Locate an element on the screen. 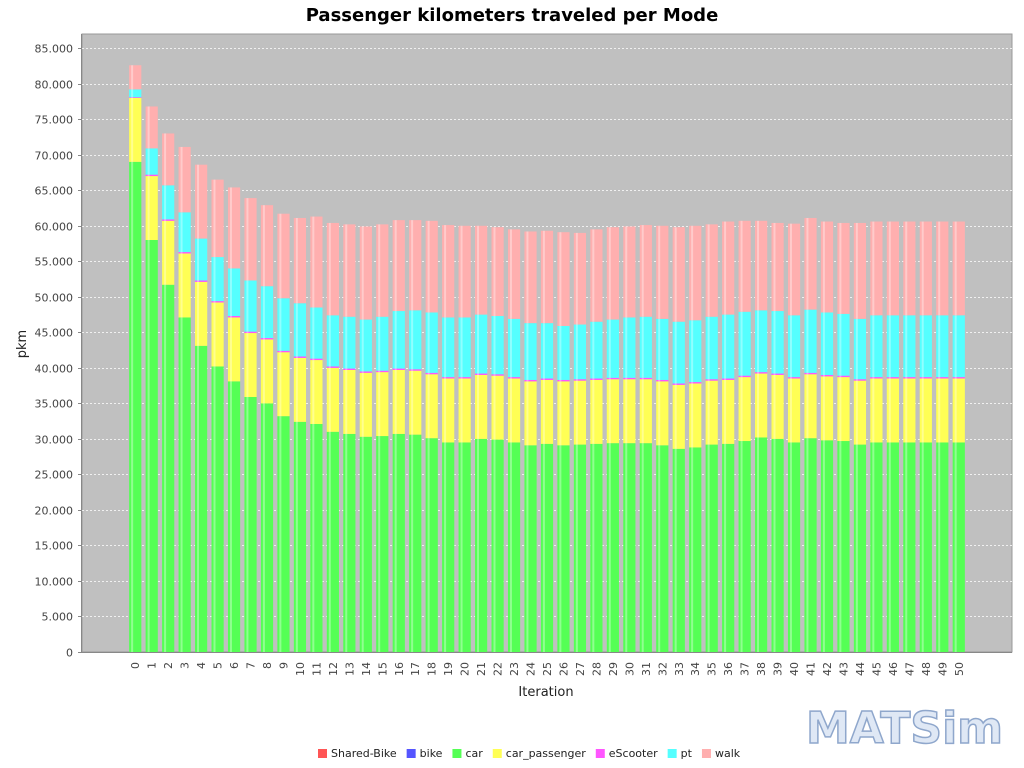 The height and width of the screenshot is (768, 1024). y-tick-label: 85.000 is located at coordinates (54, 49).